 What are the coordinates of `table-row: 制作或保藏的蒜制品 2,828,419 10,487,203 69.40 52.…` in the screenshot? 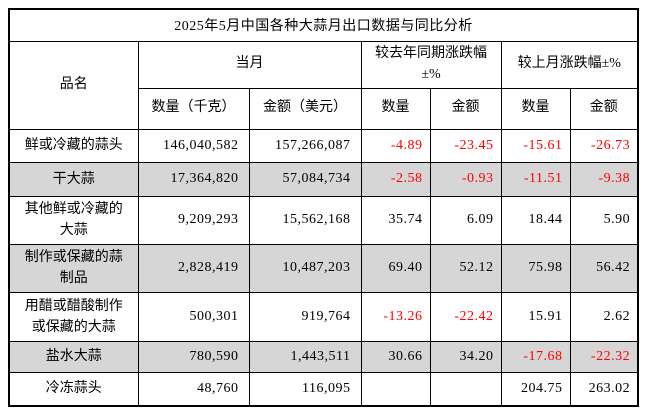 It's located at (323, 268).